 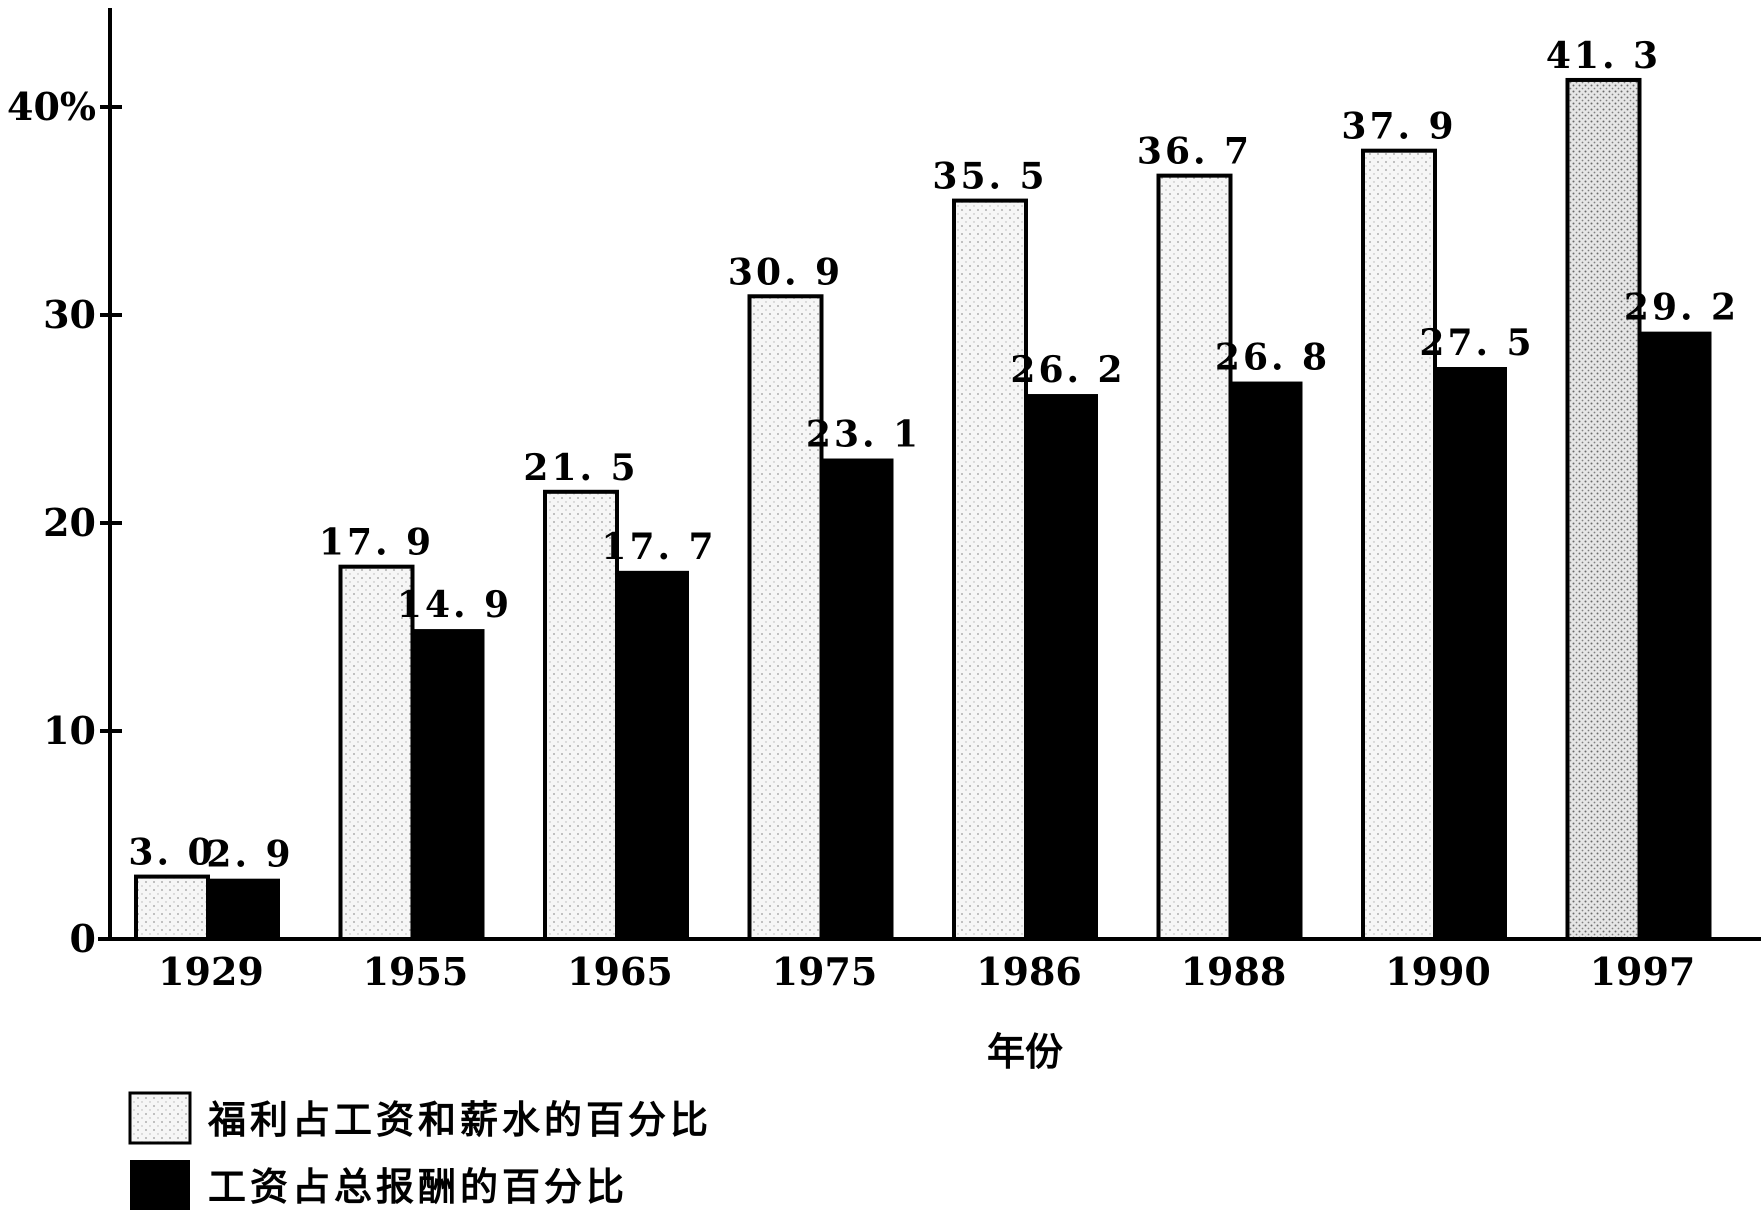 What do you see at coordinates (211, 971) in the screenshot?
I see `x-category-label: 1929` at bounding box center [211, 971].